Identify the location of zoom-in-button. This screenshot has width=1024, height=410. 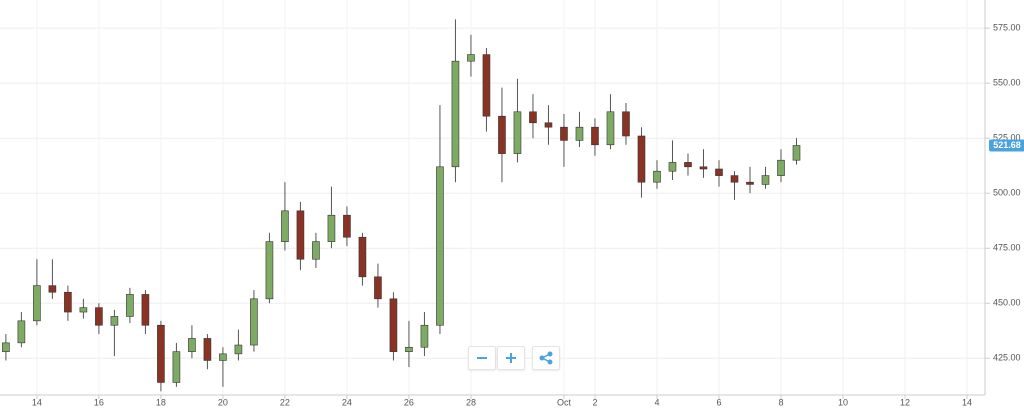
(511, 358).